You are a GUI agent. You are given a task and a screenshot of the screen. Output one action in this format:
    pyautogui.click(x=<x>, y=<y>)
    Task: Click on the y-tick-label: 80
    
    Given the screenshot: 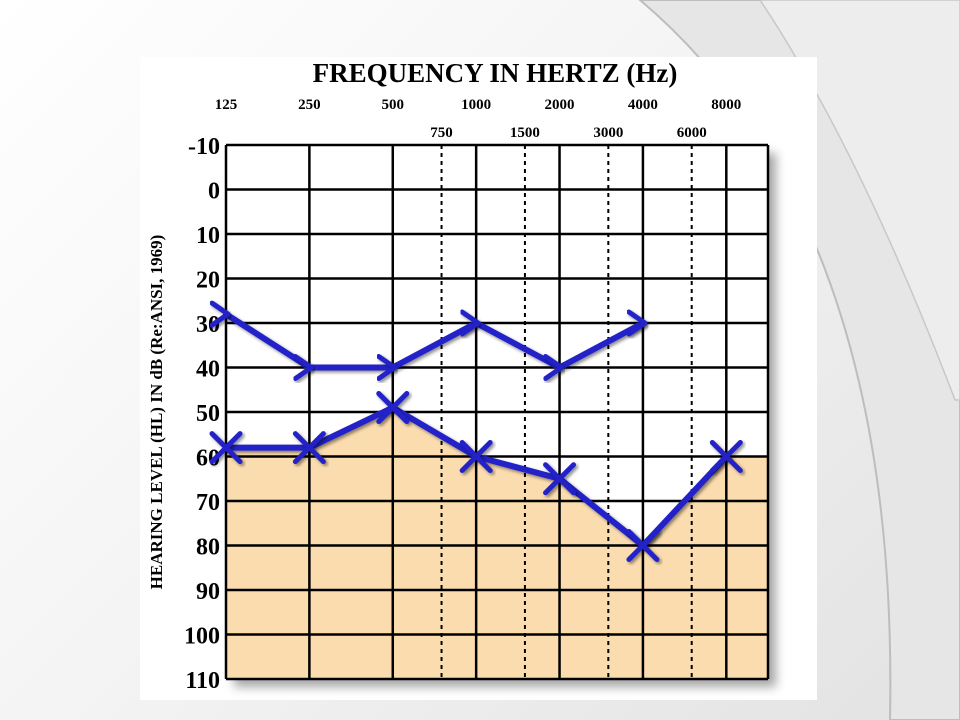 What is the action you would take?
    pyautogui.click(x=208, y=548)
    